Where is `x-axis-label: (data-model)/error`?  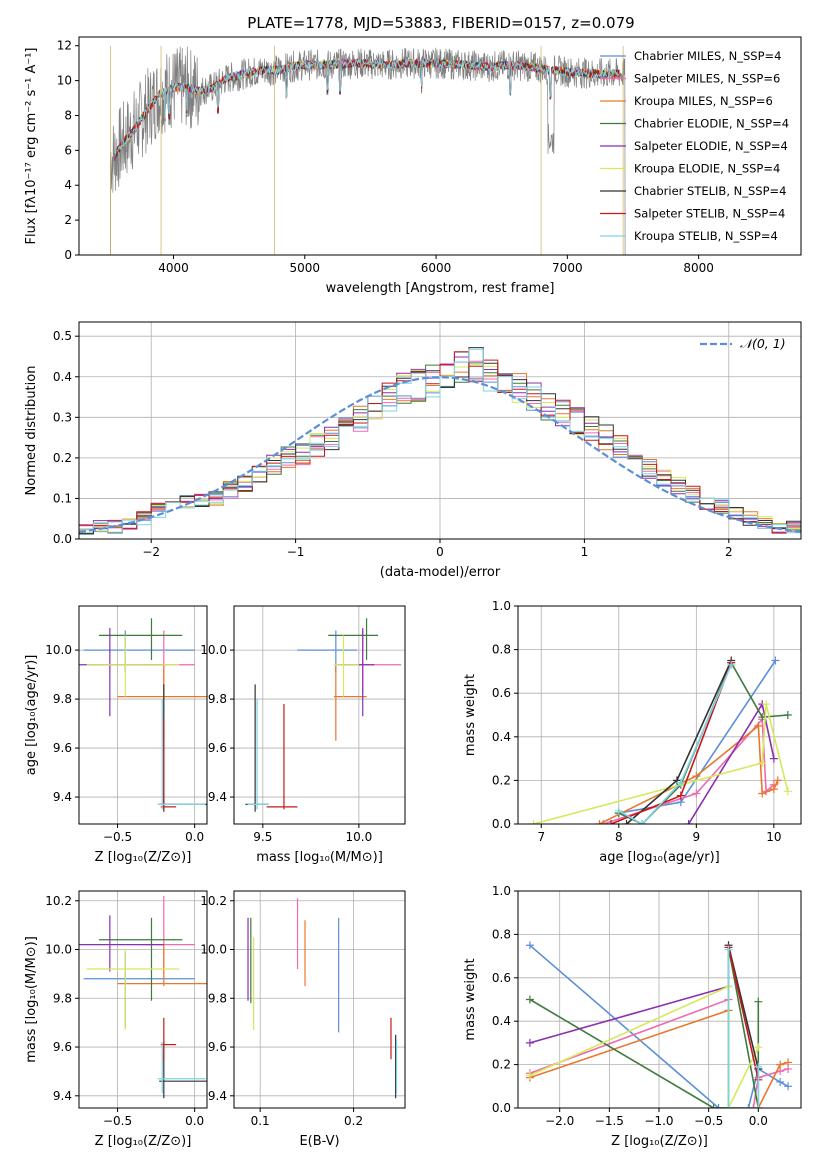
x-axis-label: (data-model)/error is located at coordinates (440, 572).